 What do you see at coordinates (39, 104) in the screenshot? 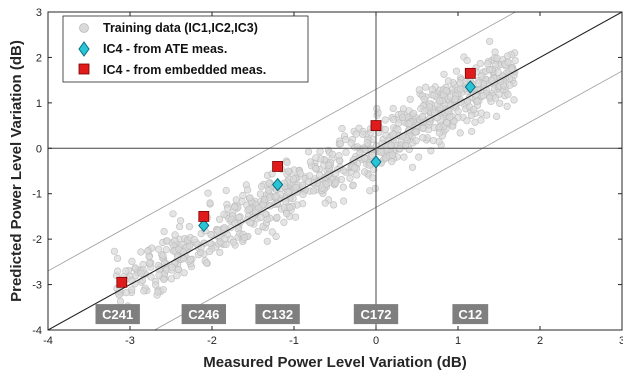
I see `y-tick-label: 1` at bounding box center [39, 104].